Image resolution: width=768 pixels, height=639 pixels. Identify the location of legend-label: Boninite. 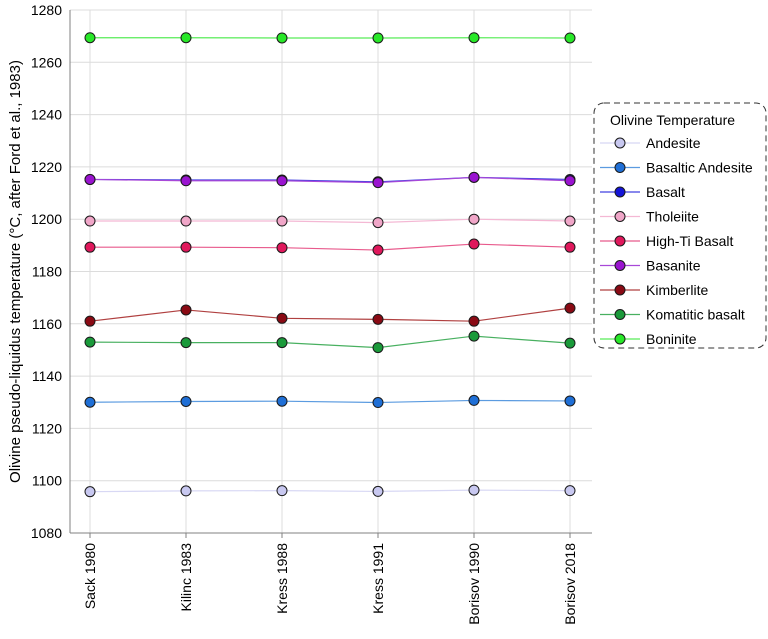
(671, 339).